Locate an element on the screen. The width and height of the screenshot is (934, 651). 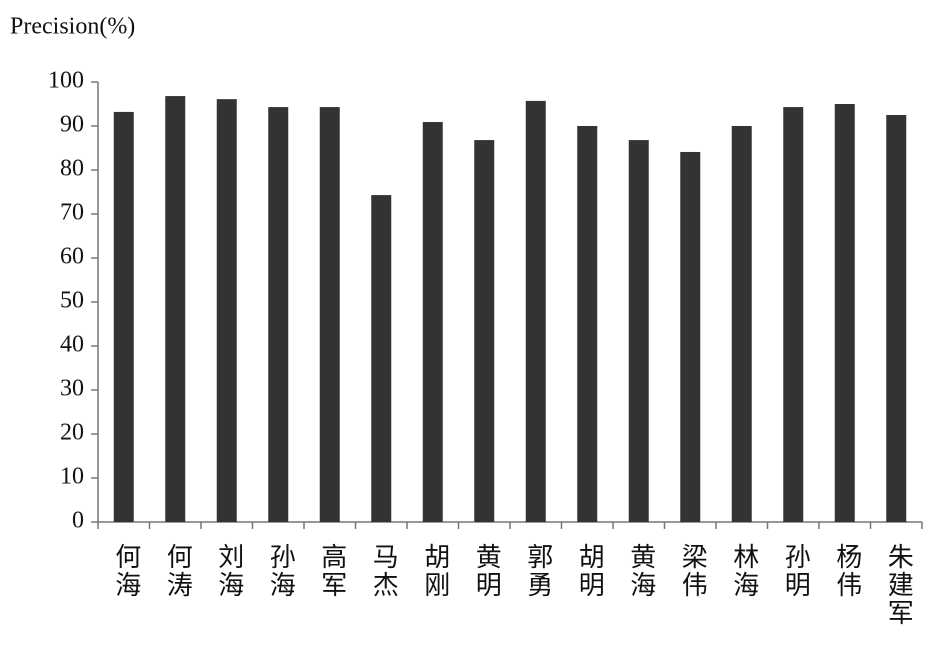
x-tick-label: 胡明 is located at coordinates (589, 571).